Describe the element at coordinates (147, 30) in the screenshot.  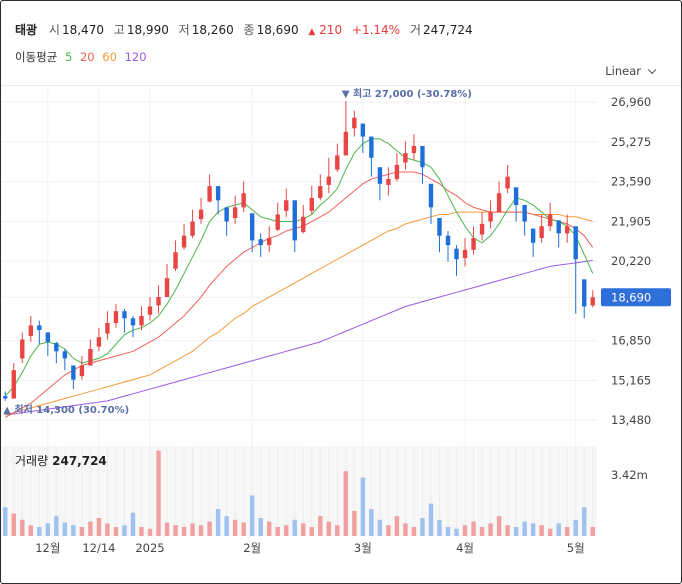
I see `high-value: 18,990` at that location.